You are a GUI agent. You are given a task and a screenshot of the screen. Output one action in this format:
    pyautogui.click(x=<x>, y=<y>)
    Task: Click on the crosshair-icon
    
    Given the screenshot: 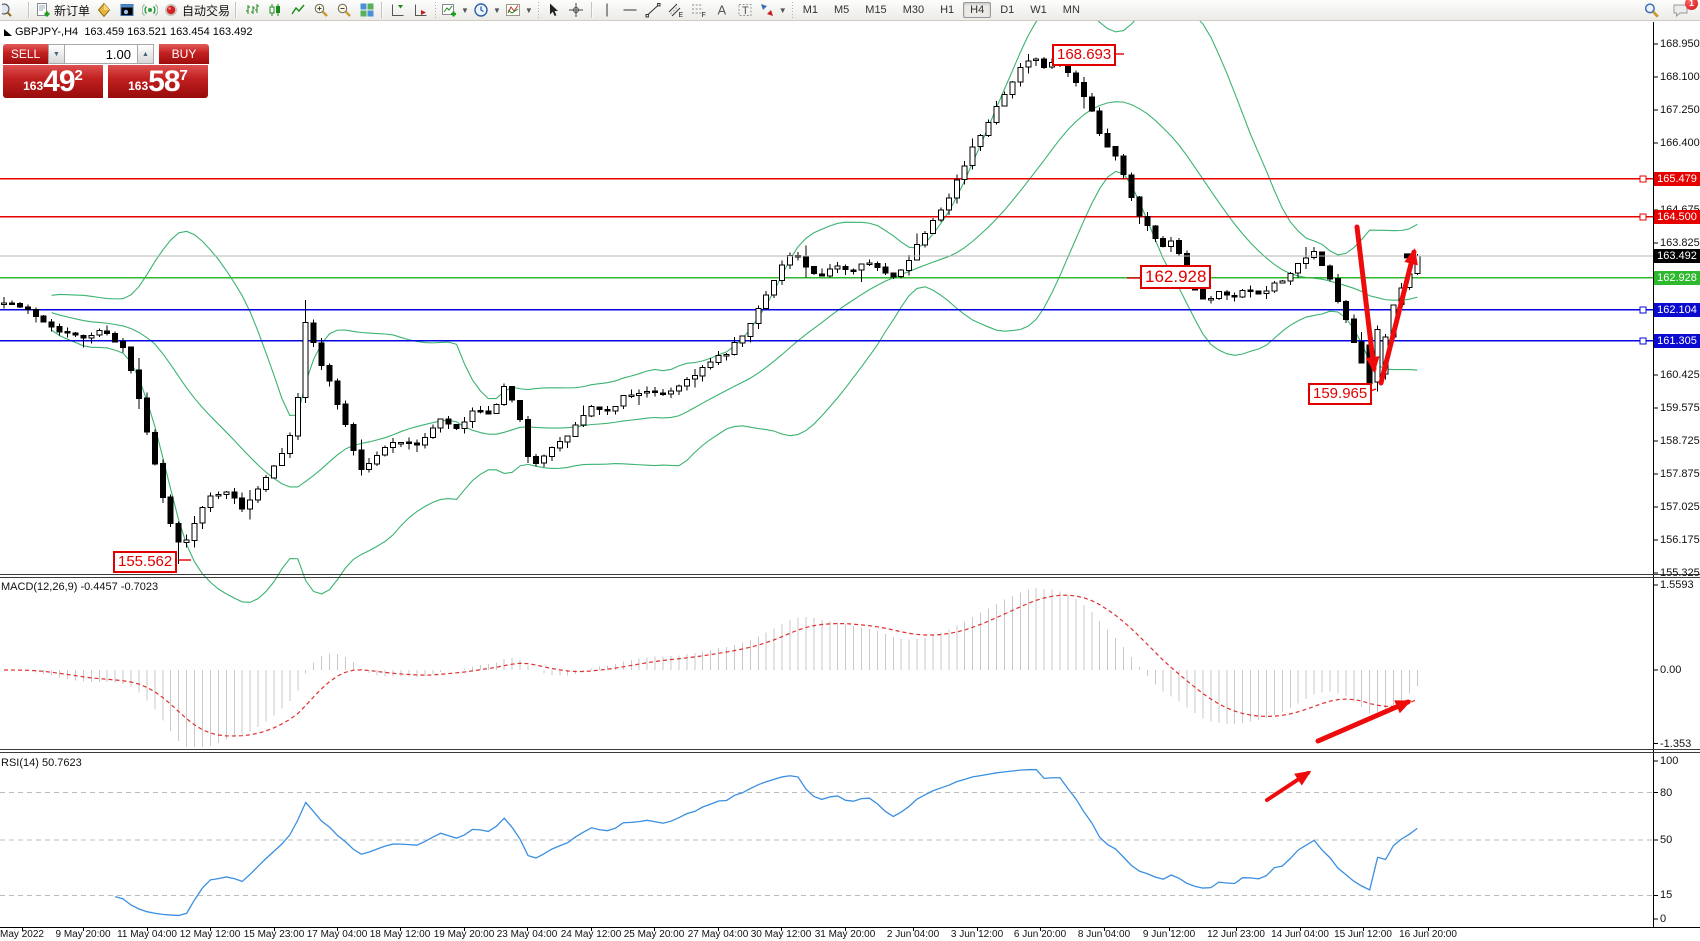 What is the action you would take?
    pyautogui.click(x=576, y=10)
    